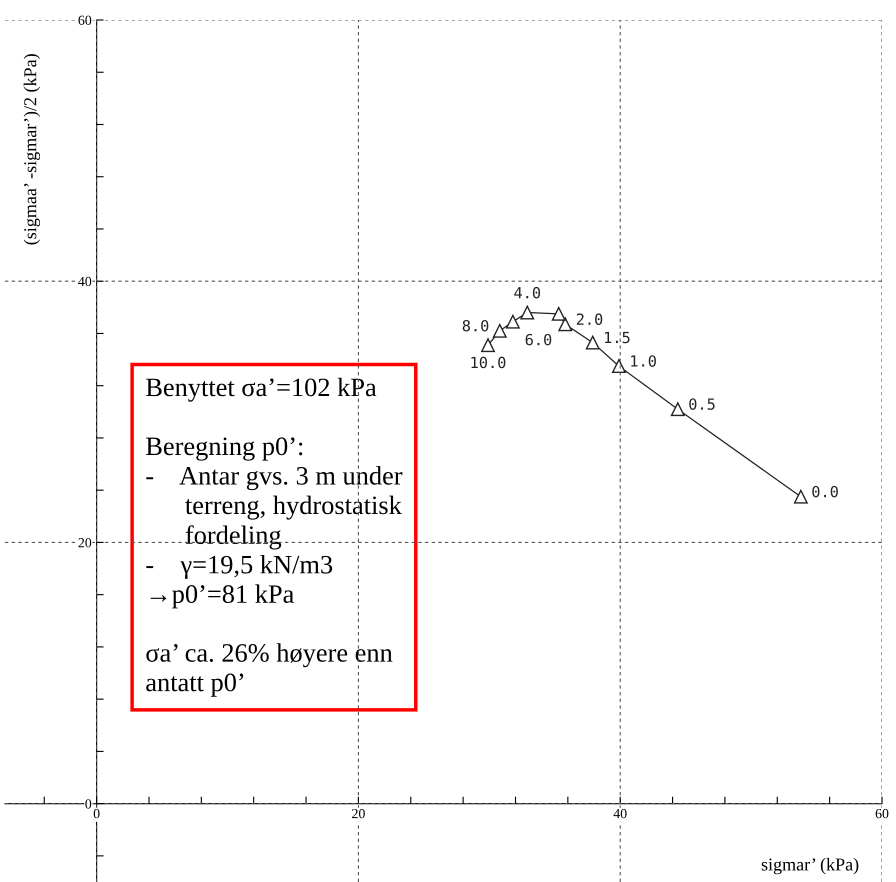 This screenshot has width=896, height=882. I want to click on x-tick-label: 0, so click(97, 813).